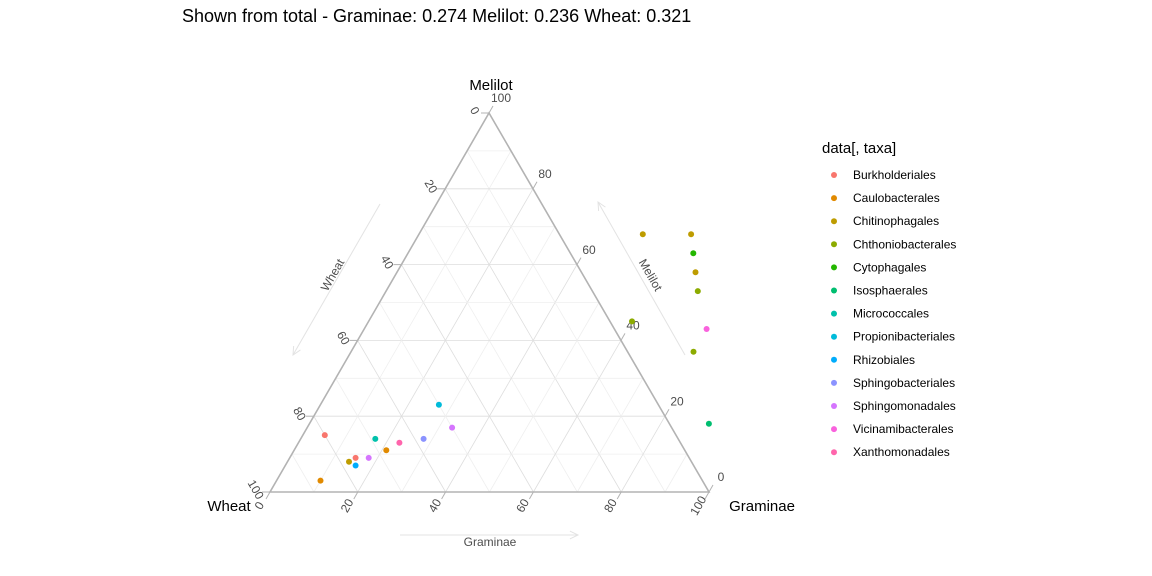  Describe the element at coordinates (903, 429) in the screenshot. I see `legend-label: Vicinamibacterales` at that location.